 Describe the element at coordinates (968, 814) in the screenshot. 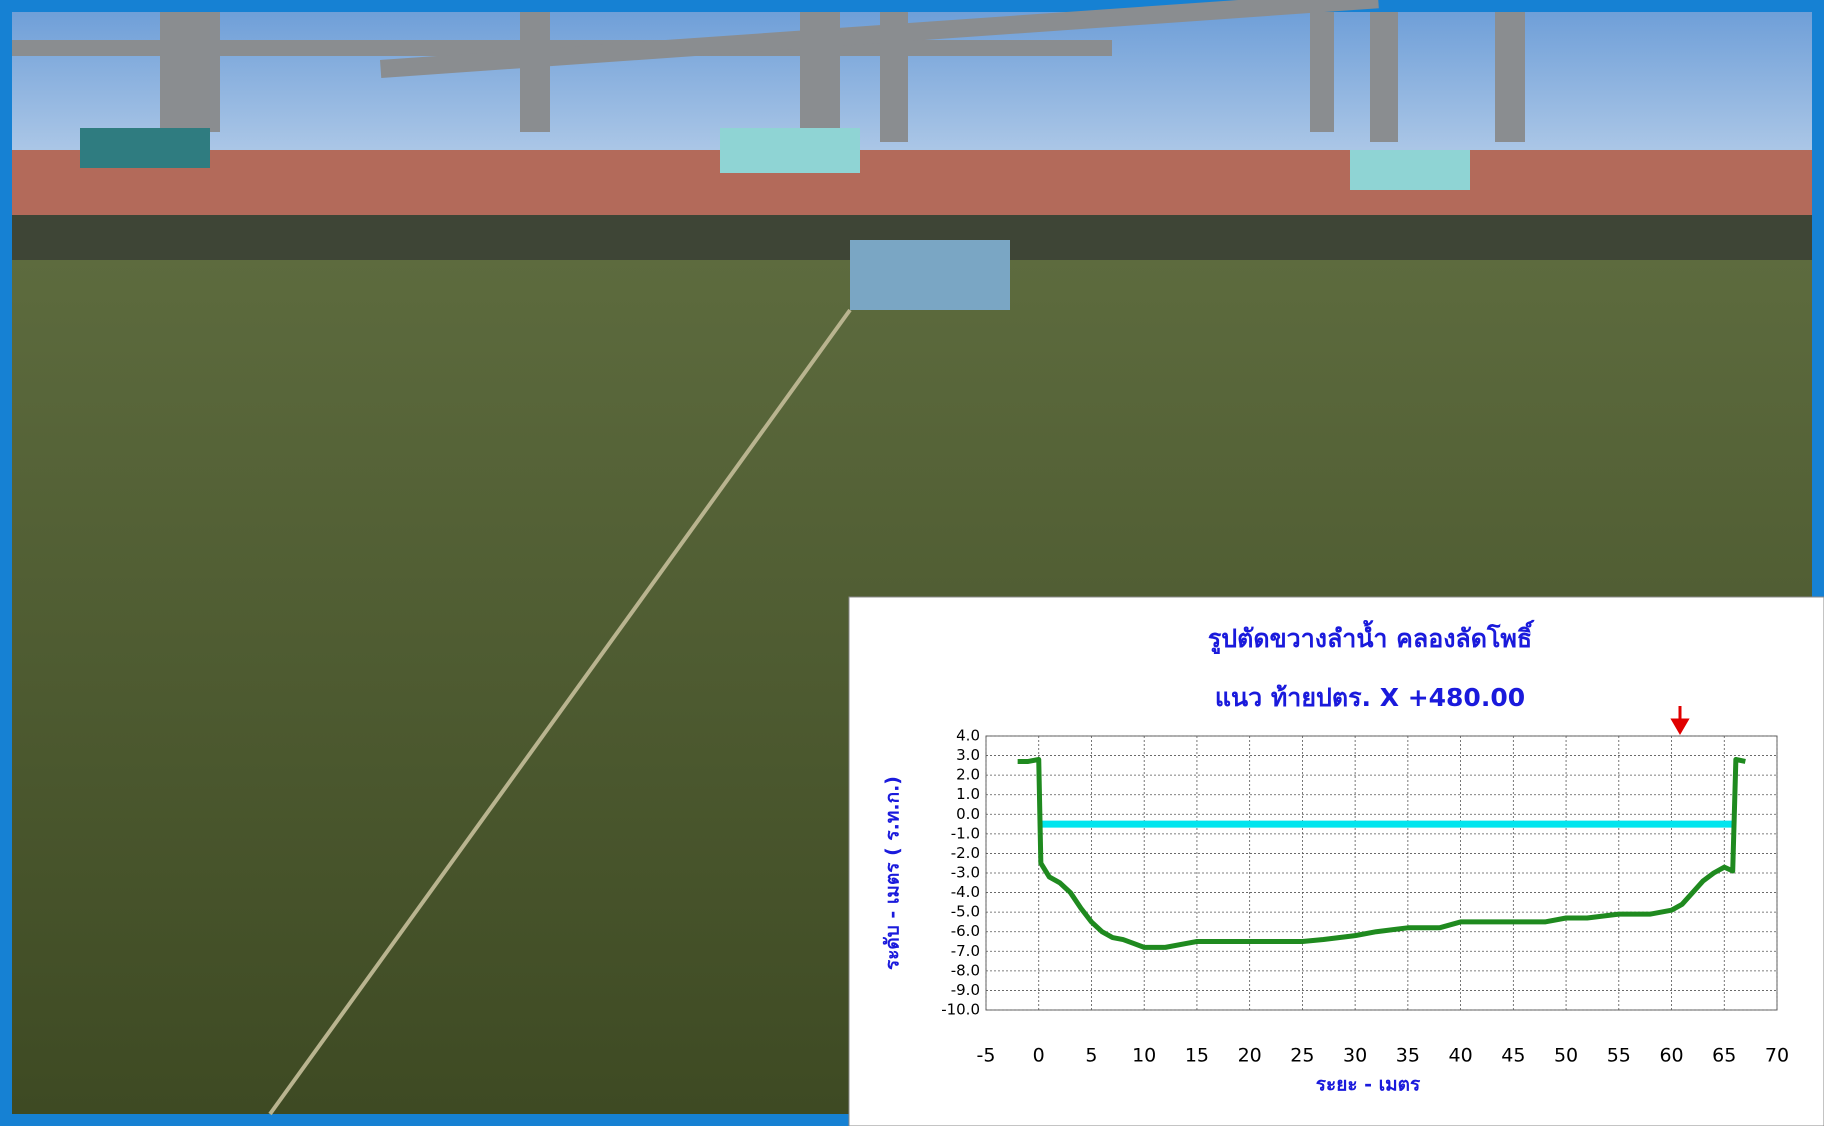

I see `y-tick-label: 0.0` at that location.